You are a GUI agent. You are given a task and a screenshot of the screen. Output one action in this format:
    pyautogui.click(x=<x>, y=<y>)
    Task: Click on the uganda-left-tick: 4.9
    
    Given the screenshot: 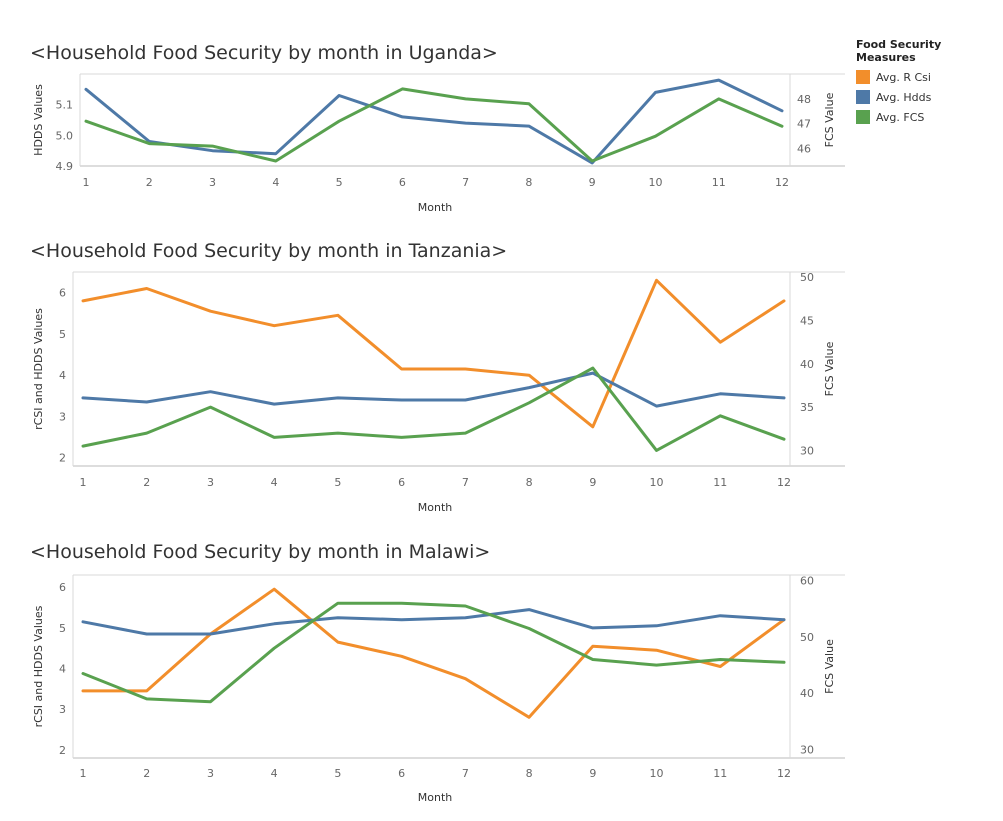 What is the action you would take?
    pyautogui.click(x=65, y=166)
    